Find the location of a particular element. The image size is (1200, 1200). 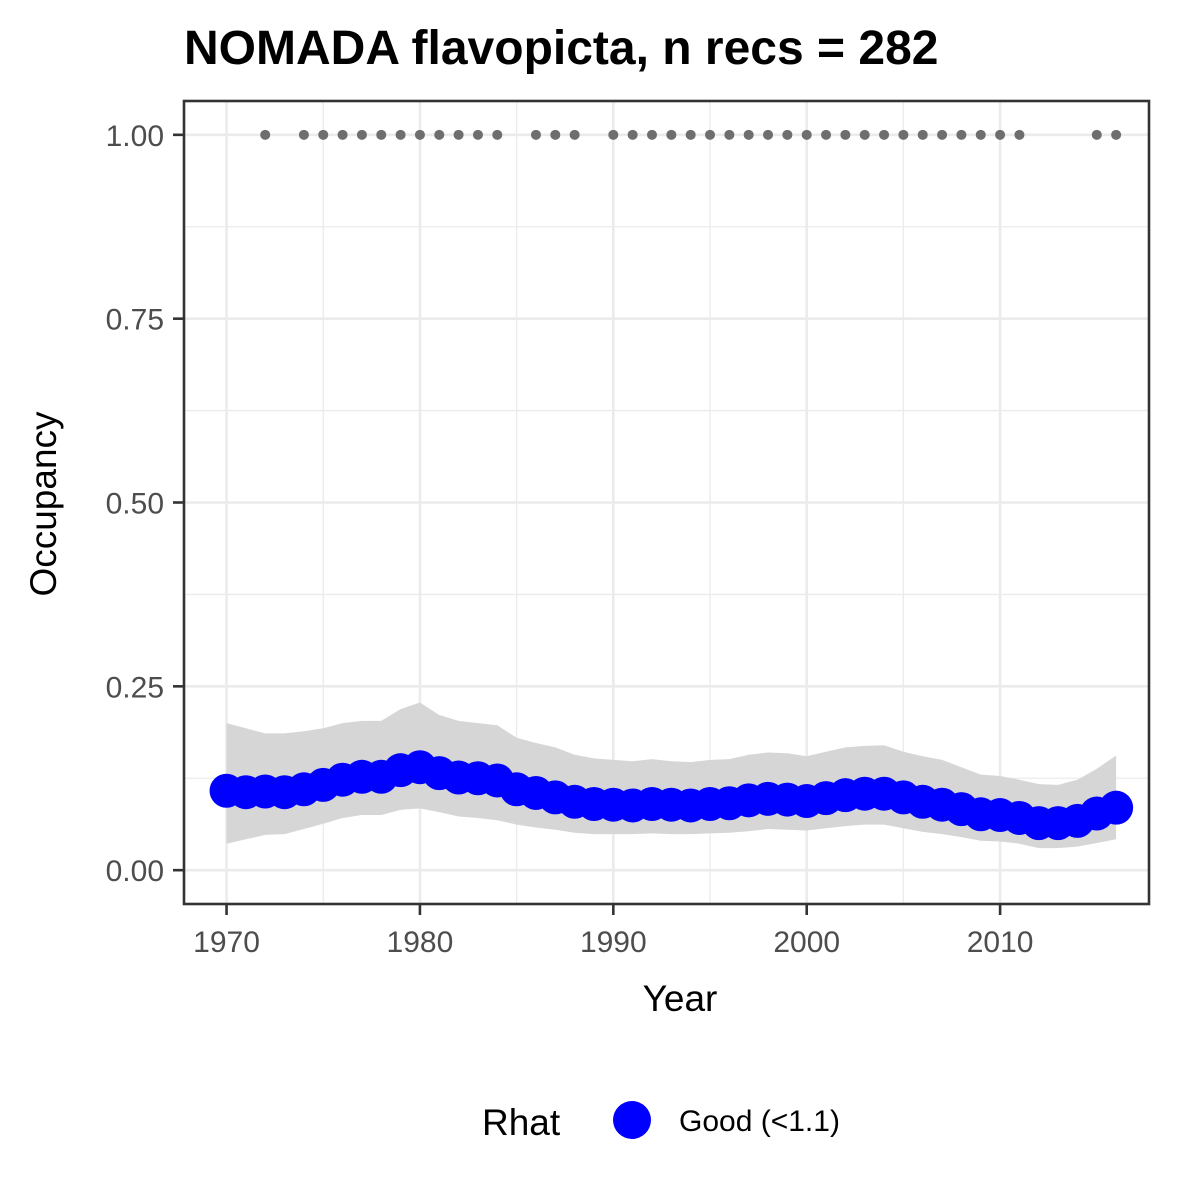

x-tick-label: 1970 is located at coordinates (226, 942).